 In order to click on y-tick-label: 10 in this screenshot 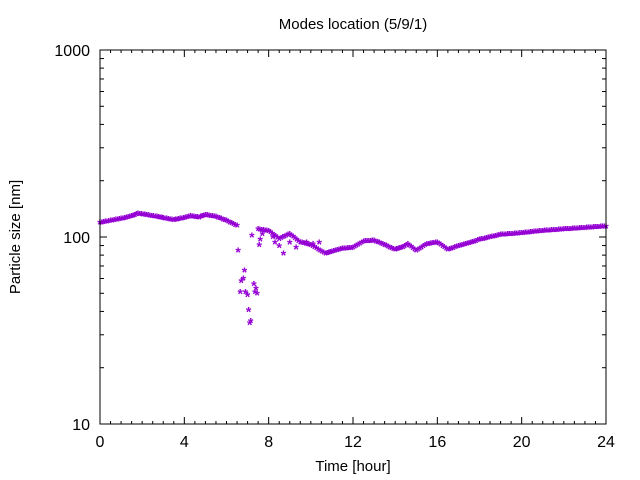, I will do `click(81, 425)`.